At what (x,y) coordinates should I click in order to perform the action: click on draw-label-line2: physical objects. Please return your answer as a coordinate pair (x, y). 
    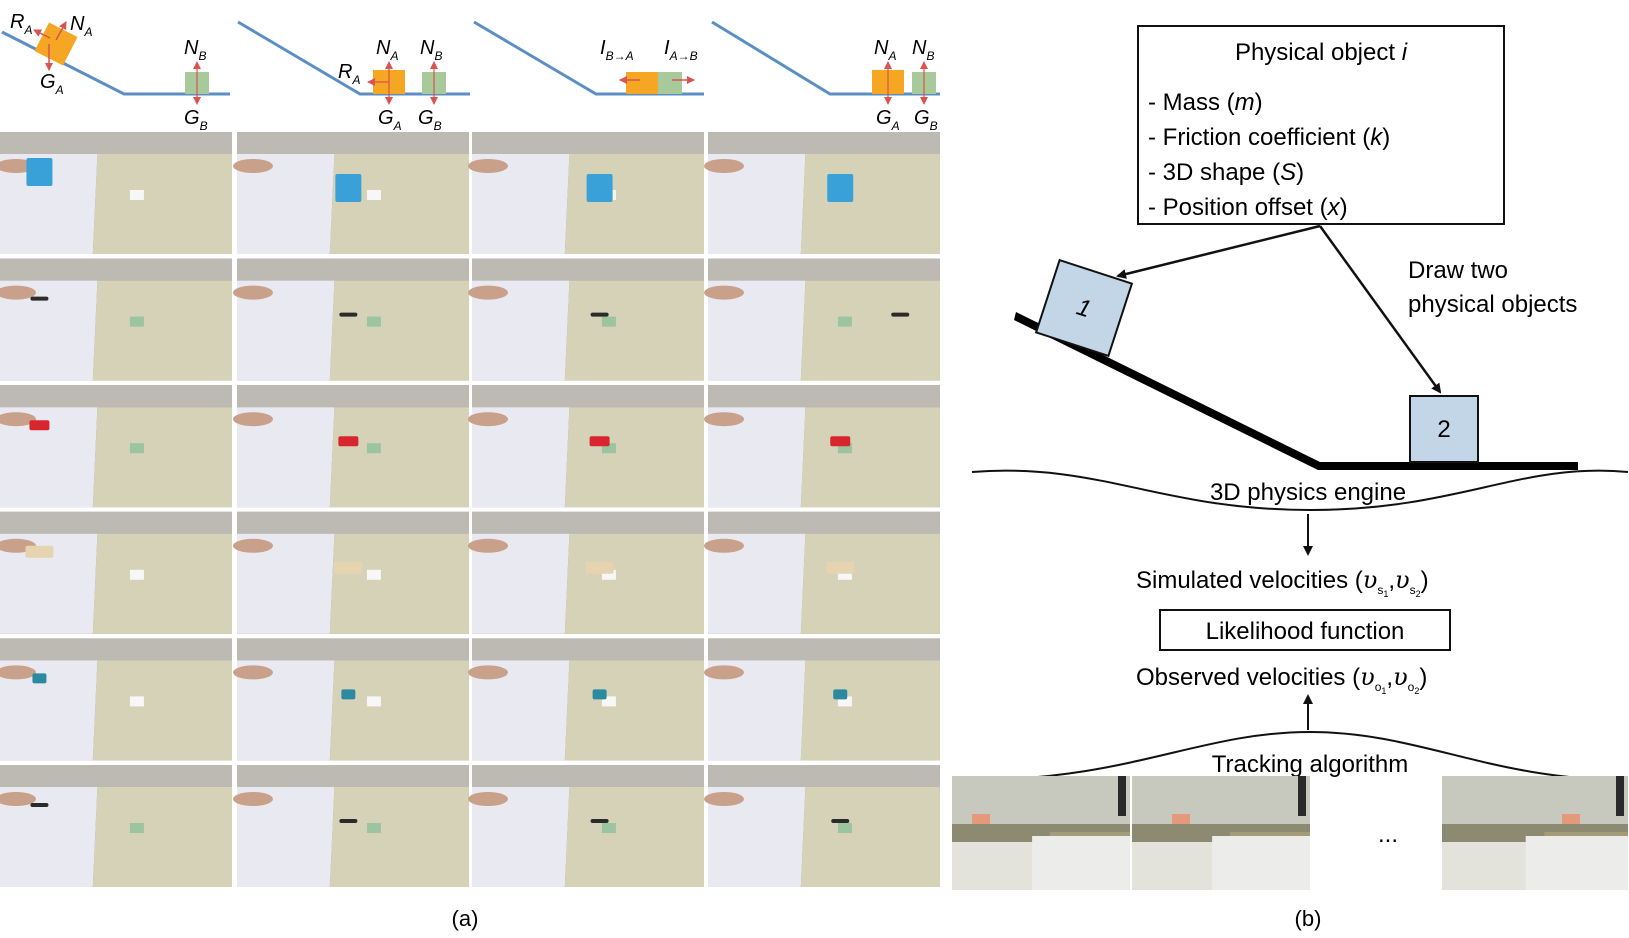
    Looking at the image, I should click on (1492, 304).